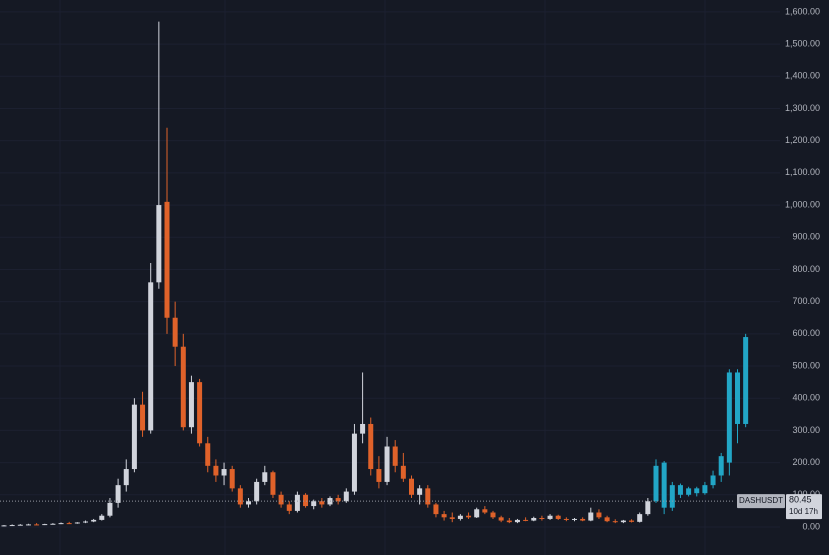 Image resolution: width=829 pixels, height=555 pixels. Describe the element at coordinates (802, 76) in the screenshot. I see `y-tick-label: 1,400.00` at that location.